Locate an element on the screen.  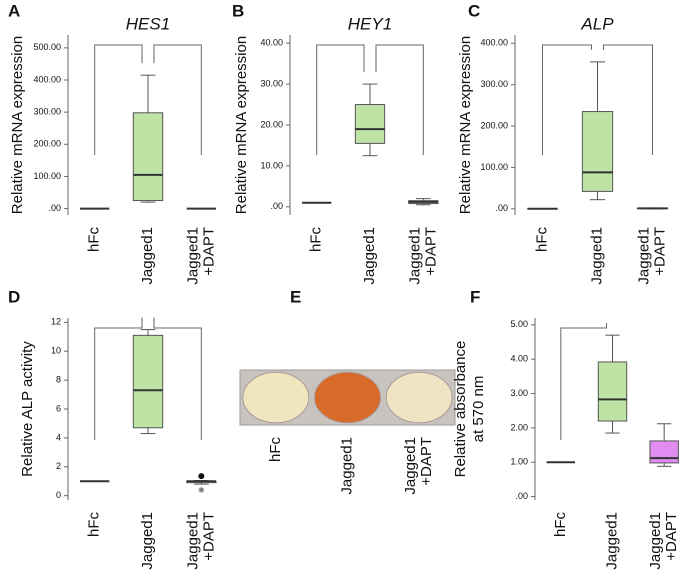
y-tick-label: 10.00 is located at coordinates (271, 165).